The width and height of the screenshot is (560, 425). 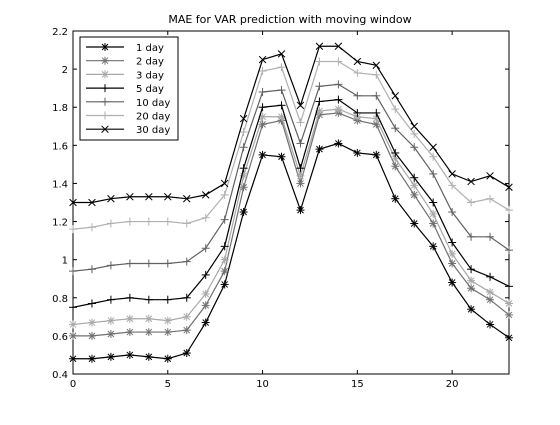 I want to click on x-tick-label: 5, so click(x=168, y=384).